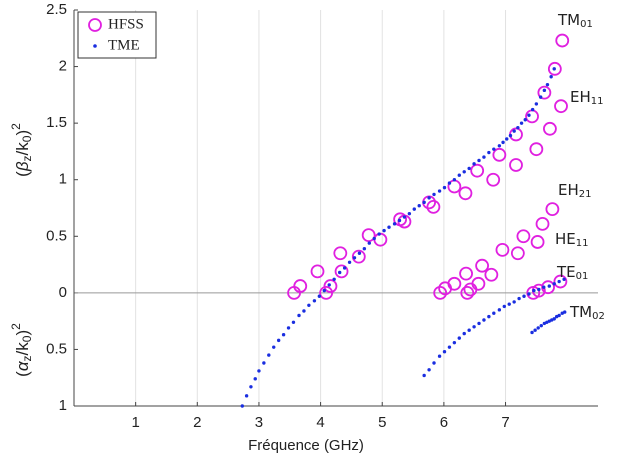 The image size is (620, 453). What do you see at coordinates (63, 292) in the screenshot?
I see `y-tick-label: 0` at bounding box center [63, 292].